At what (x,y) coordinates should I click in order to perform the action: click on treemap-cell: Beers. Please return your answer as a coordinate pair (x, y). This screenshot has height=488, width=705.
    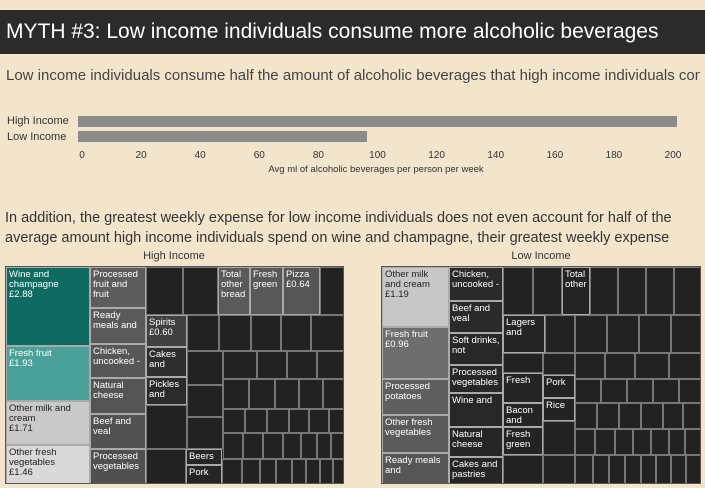
    Looking at the image, I should click on (204, 457).